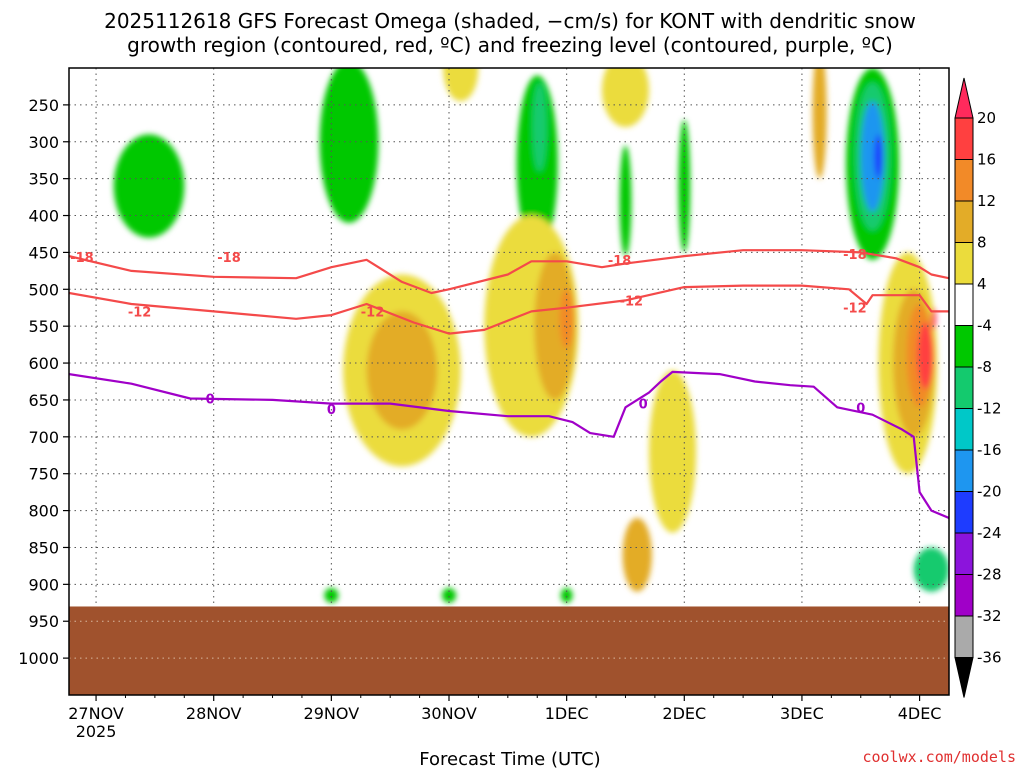 The image size is (1024, 768). What do you see at coordinates (43, 142) in the screenshot?
I see `y-tick-label: 300` at bounding box center [43, 142].